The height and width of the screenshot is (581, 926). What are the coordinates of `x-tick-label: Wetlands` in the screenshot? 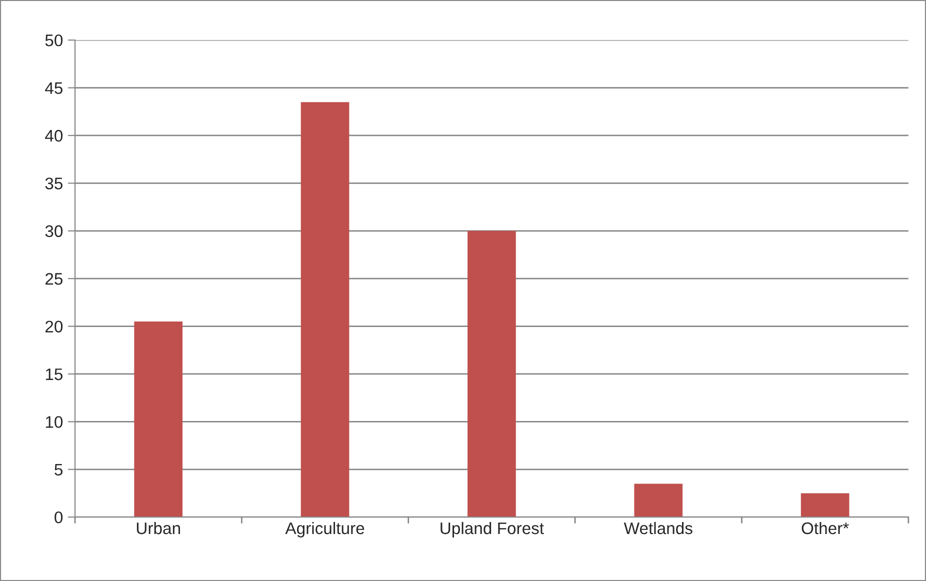 It's located at (658, 528).